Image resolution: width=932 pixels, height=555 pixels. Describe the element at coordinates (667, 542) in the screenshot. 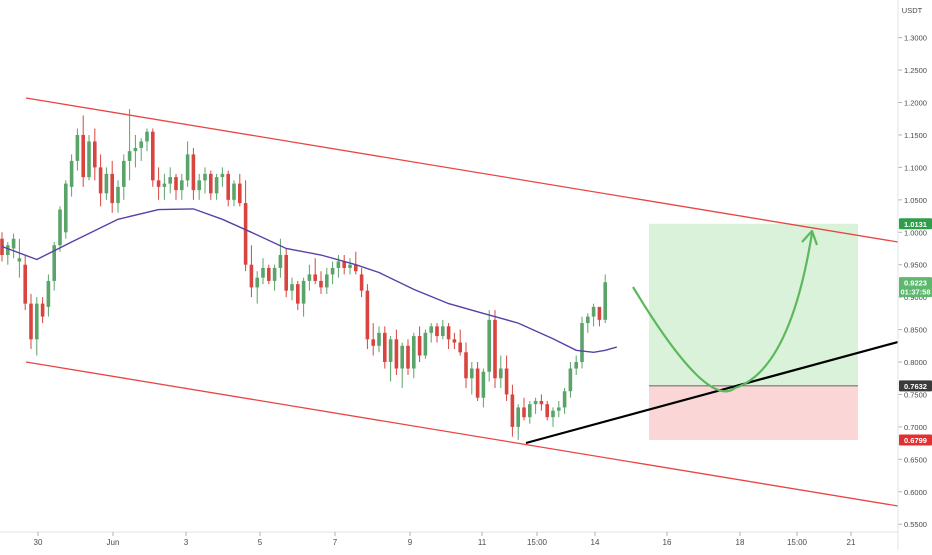

I see `x-tick-label: 16` at that location.